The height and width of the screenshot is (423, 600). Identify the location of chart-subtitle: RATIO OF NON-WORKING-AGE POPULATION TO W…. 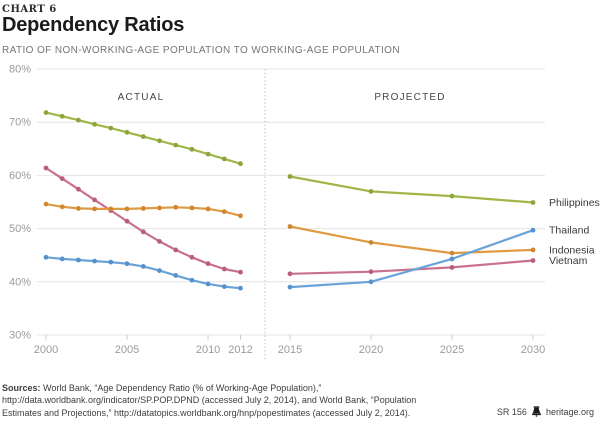
(201, 50).